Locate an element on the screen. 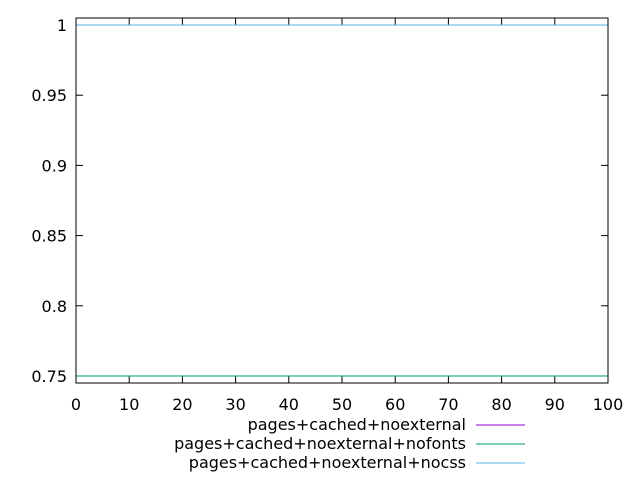 This screenshot has height=480, width=640. x-tick-label: 0 is located at coordinates (76, 404).